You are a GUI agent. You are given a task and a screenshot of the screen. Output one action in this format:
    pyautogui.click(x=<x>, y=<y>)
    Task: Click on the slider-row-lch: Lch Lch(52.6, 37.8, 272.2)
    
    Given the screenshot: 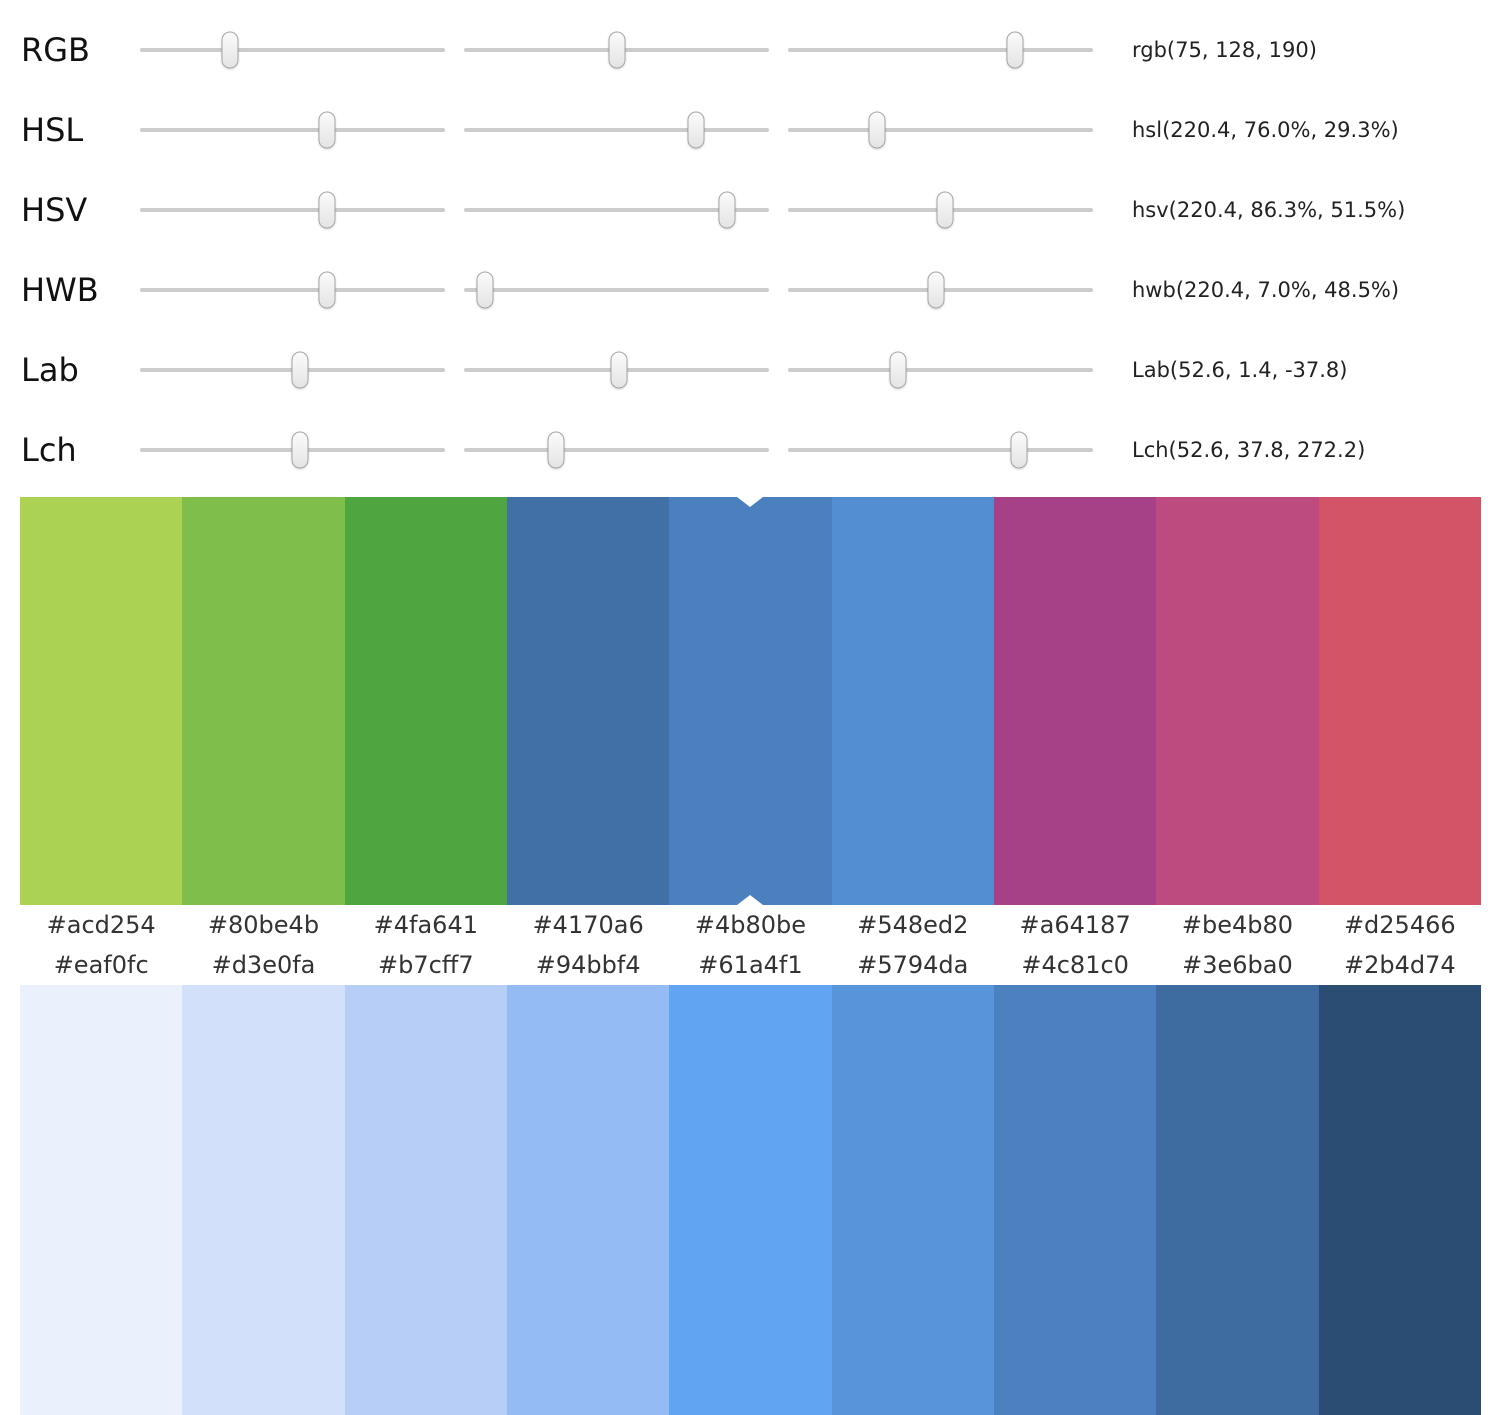 What is the action you would take?
    pyautogui.click(x=750, y=450)
    